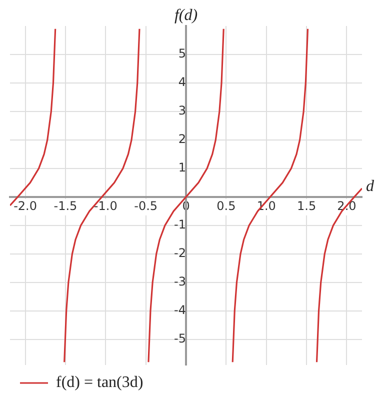  Describe the element at coordinates (180, 338) in the screenshot. I see `y-tick-label: -5` at that location.